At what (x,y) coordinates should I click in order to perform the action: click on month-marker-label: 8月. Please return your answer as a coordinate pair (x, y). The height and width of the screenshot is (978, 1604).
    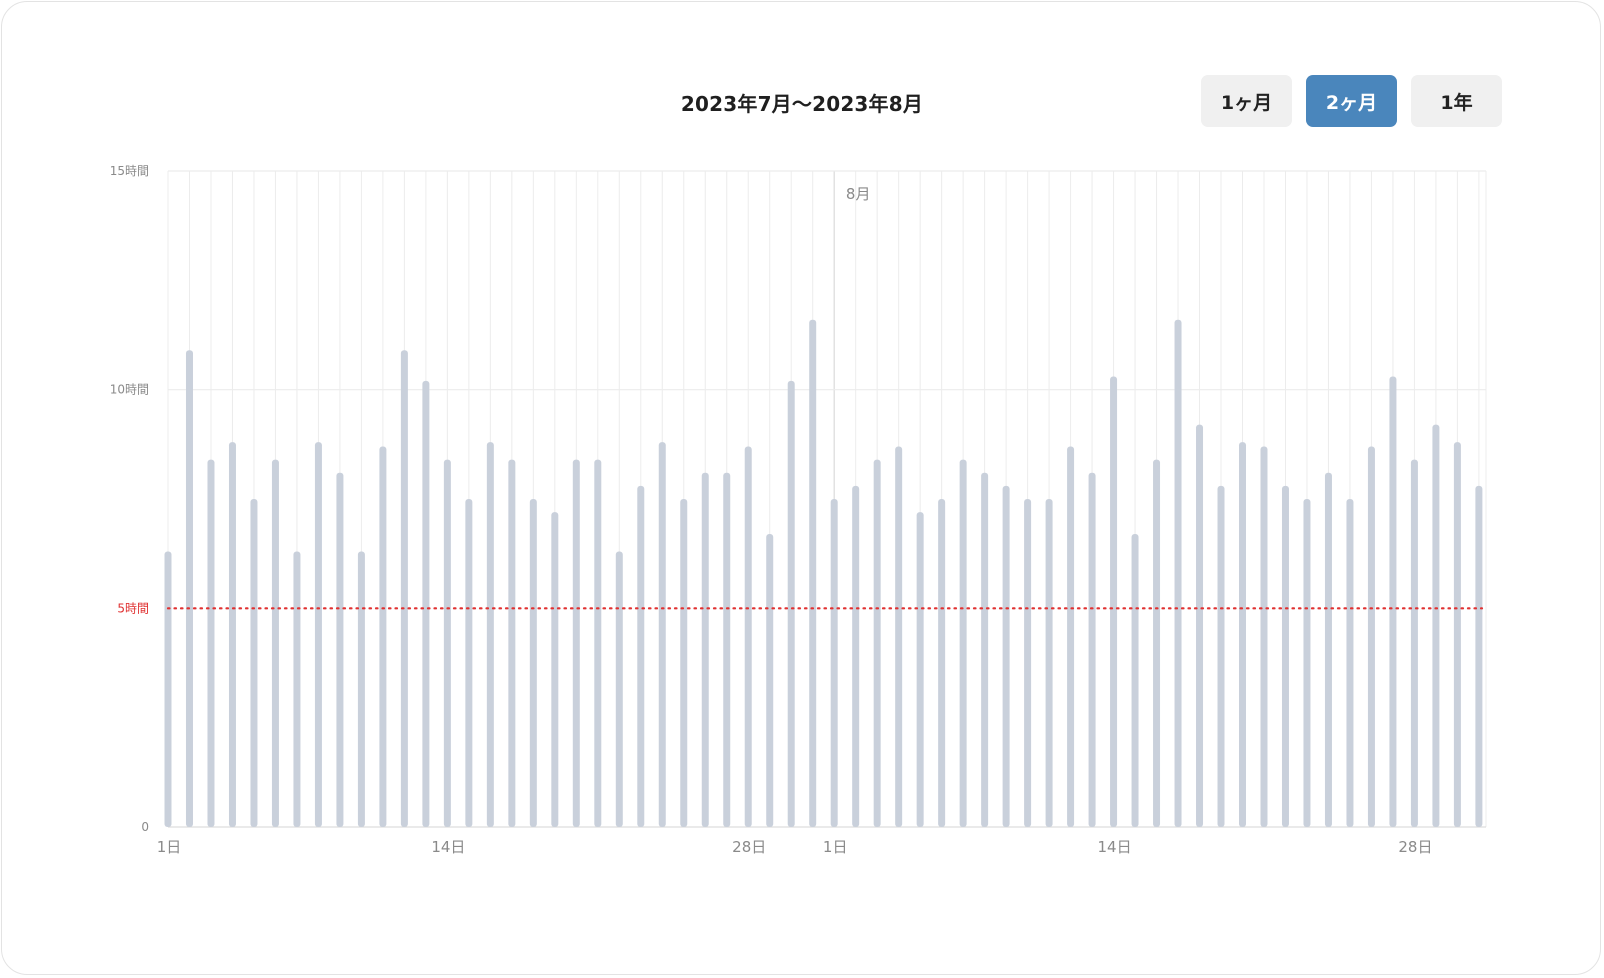
    Looking at the image, I should click on (858, 194).